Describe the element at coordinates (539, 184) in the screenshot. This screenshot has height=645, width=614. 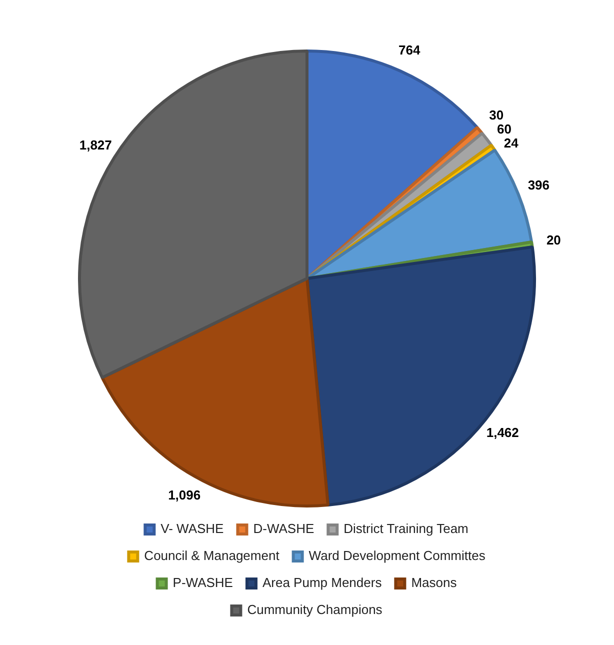
I see `data-label: 396` at that location.